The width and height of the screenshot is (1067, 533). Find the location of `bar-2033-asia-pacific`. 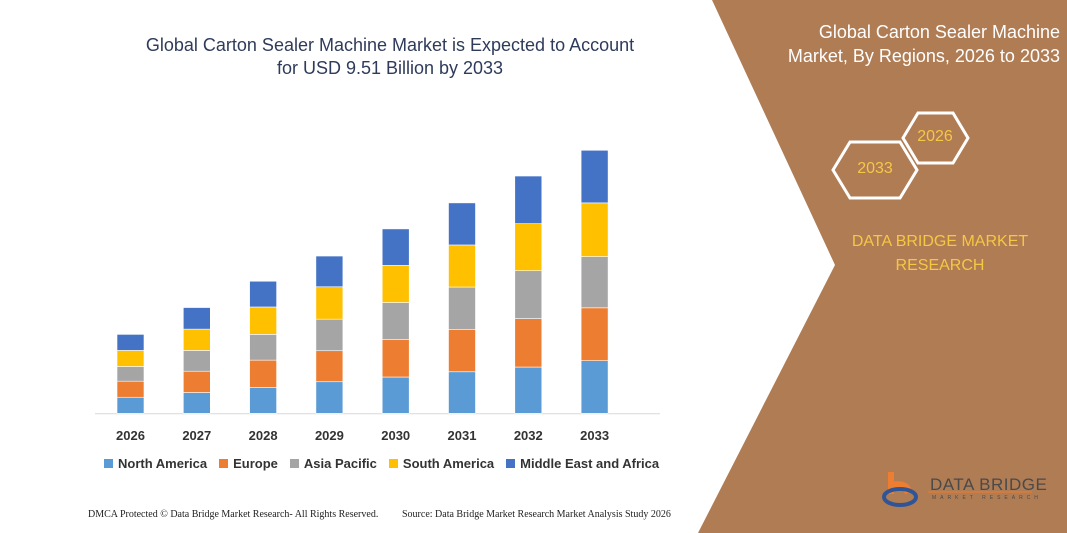

bar-2033-asia-pacific is located at coordinates (594, 282).